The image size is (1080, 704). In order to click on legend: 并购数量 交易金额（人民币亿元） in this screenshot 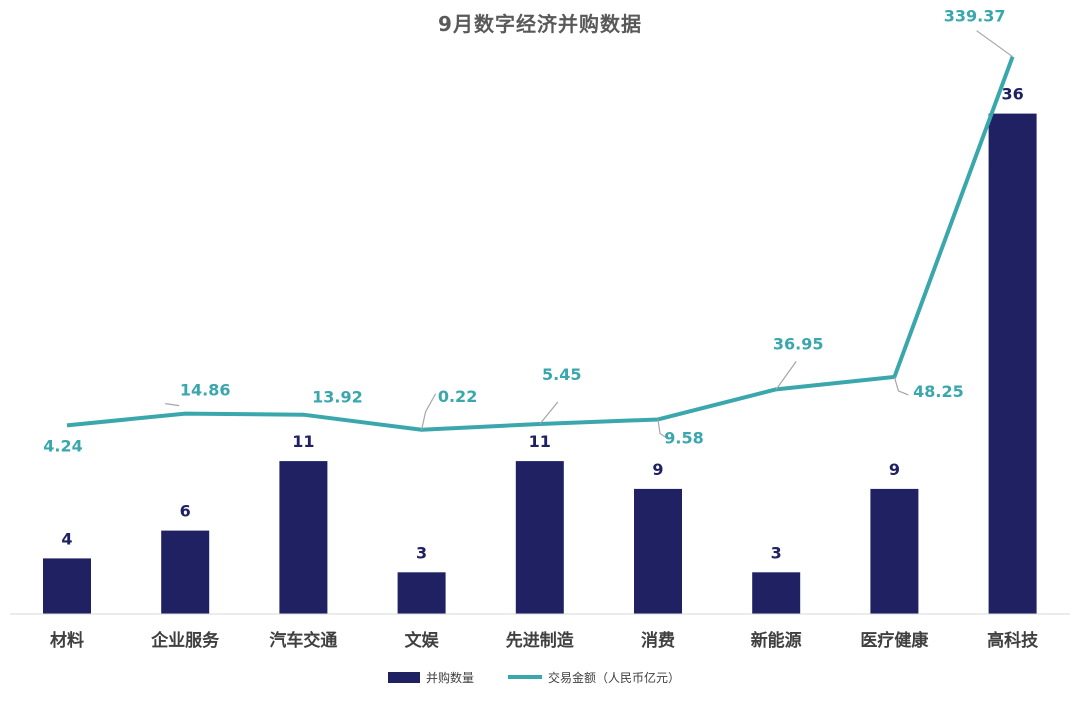, I will do `click(534, 677)`.